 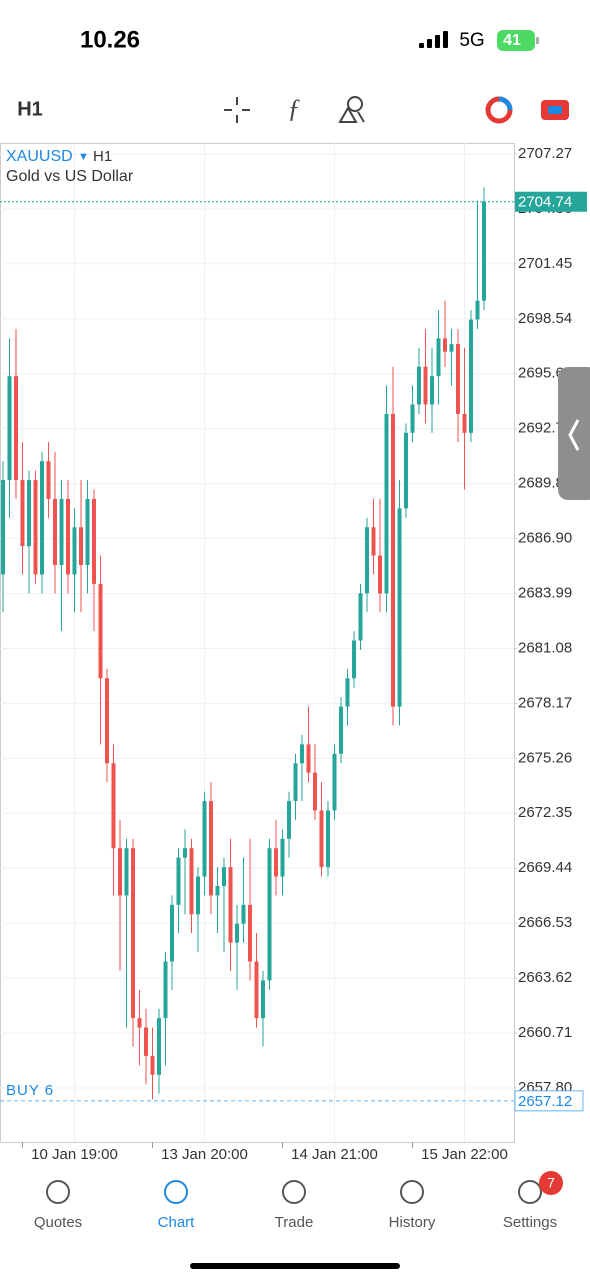 I want to click on clock: 10.26, so click(x=110, y=39).